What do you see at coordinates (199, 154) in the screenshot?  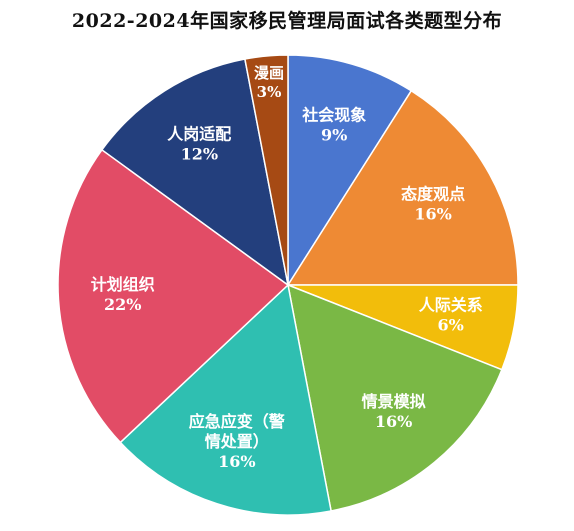 I see `slice-value-label: 12%` at bounding box center [199, 154].